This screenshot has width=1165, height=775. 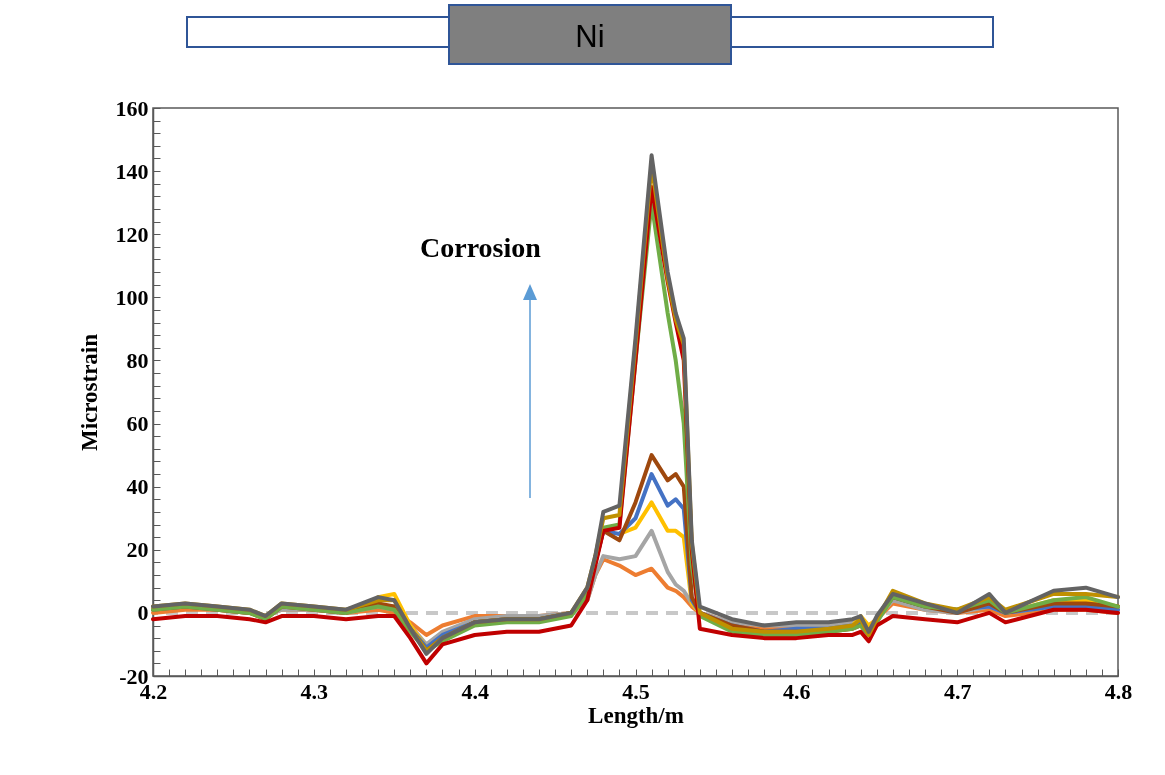 What do you see at coordinates (89, 392) in the screenshot?
I see `y-axis-title: Microstrain` at bounding box center [89, 392].